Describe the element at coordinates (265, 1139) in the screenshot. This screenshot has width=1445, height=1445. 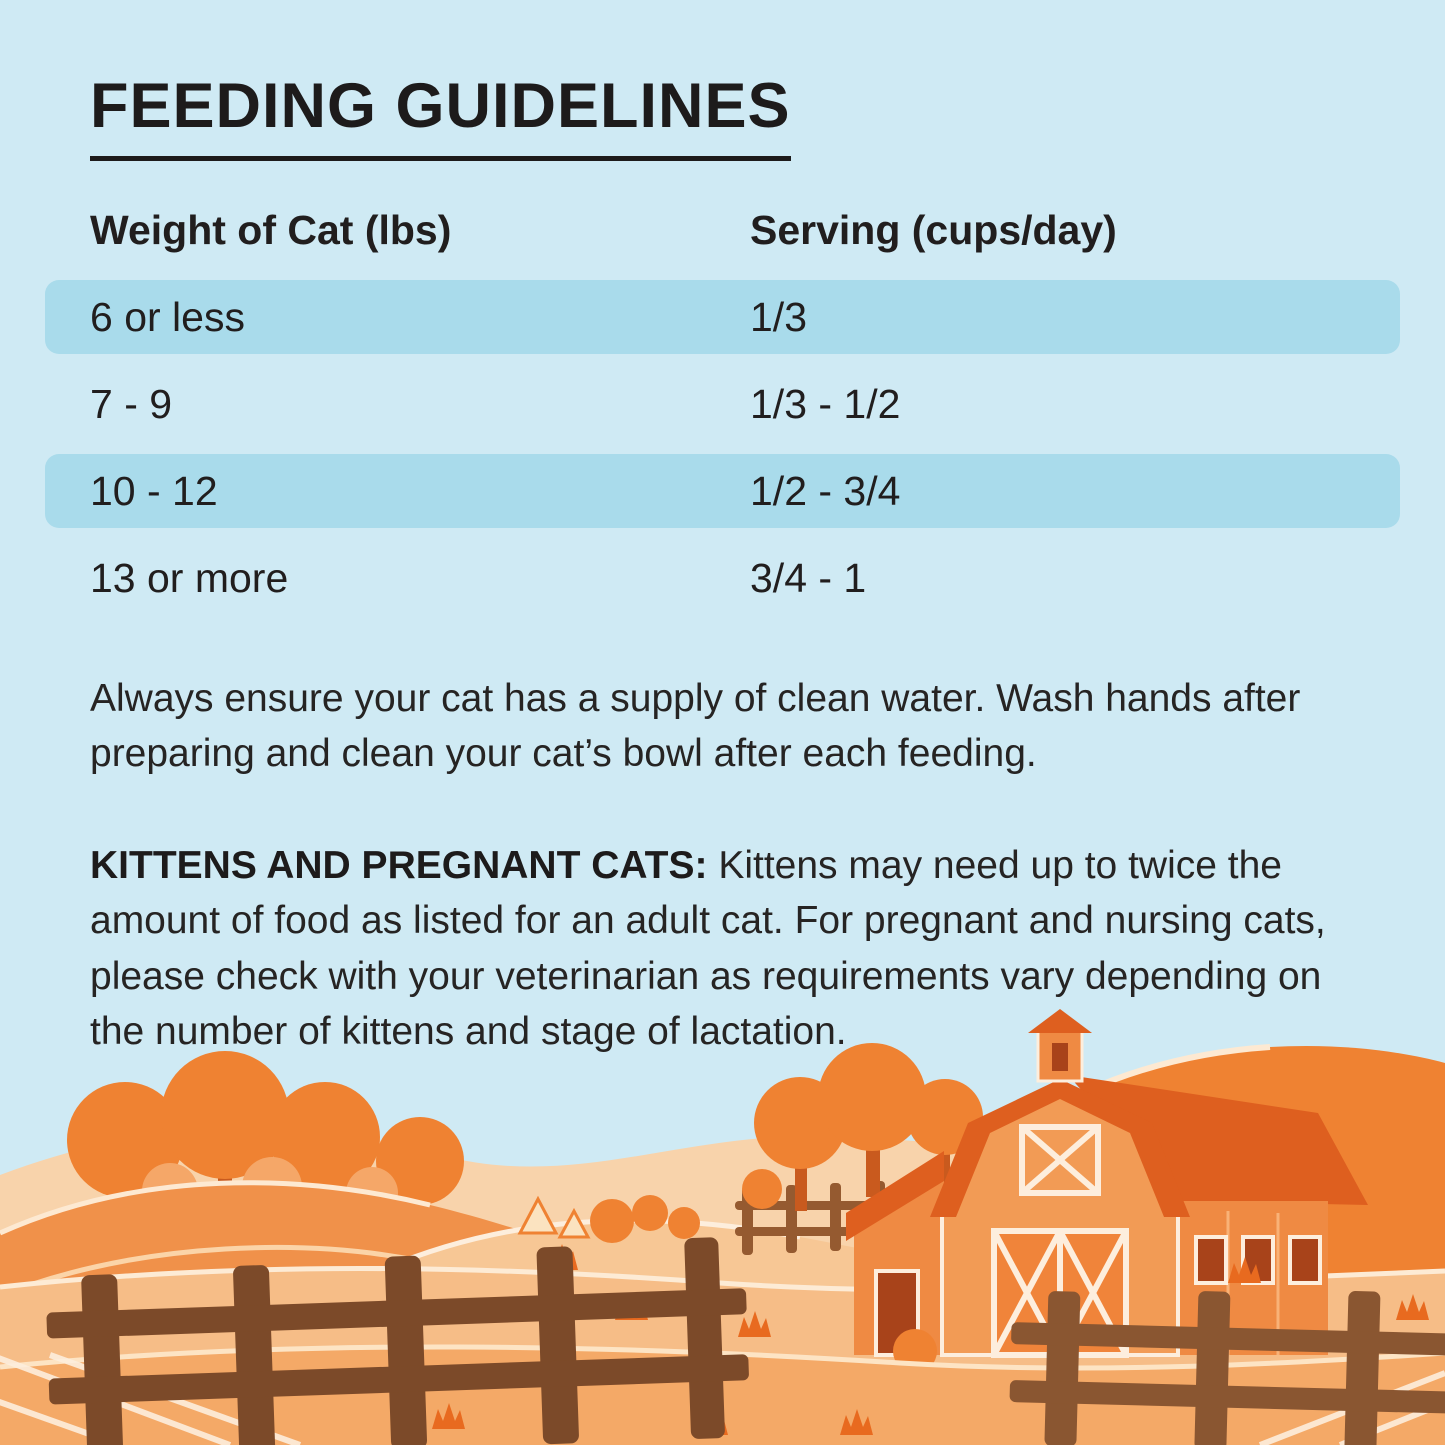
I see `trees-left` at that location.